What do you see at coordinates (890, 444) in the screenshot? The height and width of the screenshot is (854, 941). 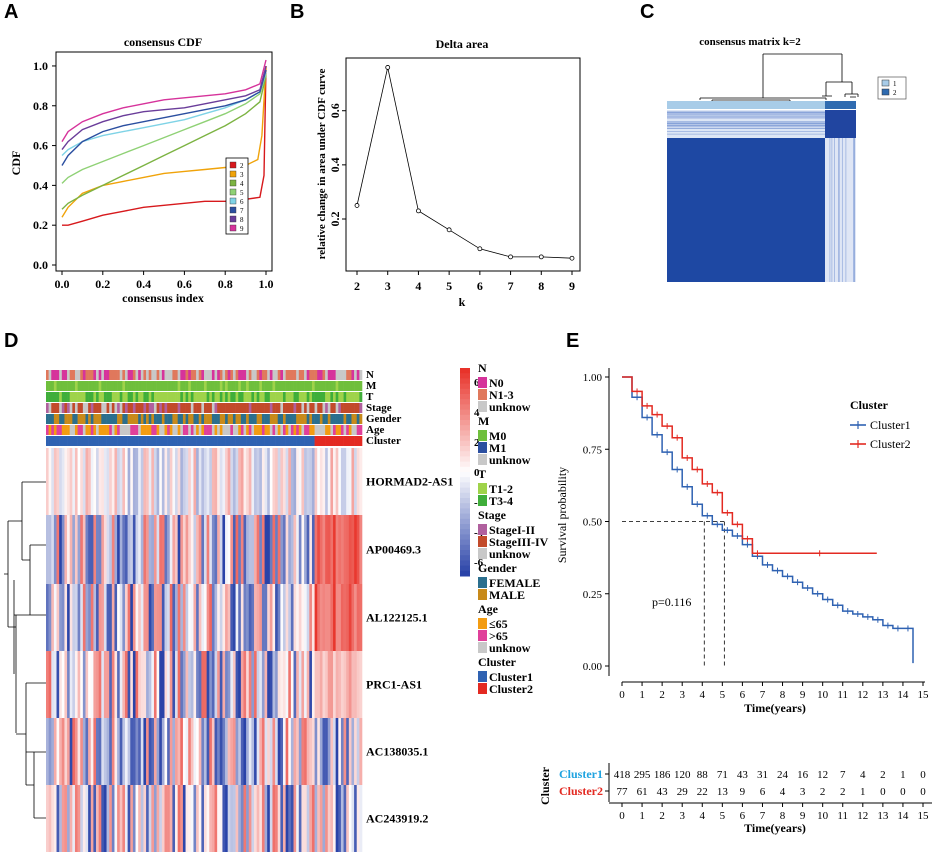 I see `km-legend-label-Cluster2: Cluster2` at bounding box center [890, 444].